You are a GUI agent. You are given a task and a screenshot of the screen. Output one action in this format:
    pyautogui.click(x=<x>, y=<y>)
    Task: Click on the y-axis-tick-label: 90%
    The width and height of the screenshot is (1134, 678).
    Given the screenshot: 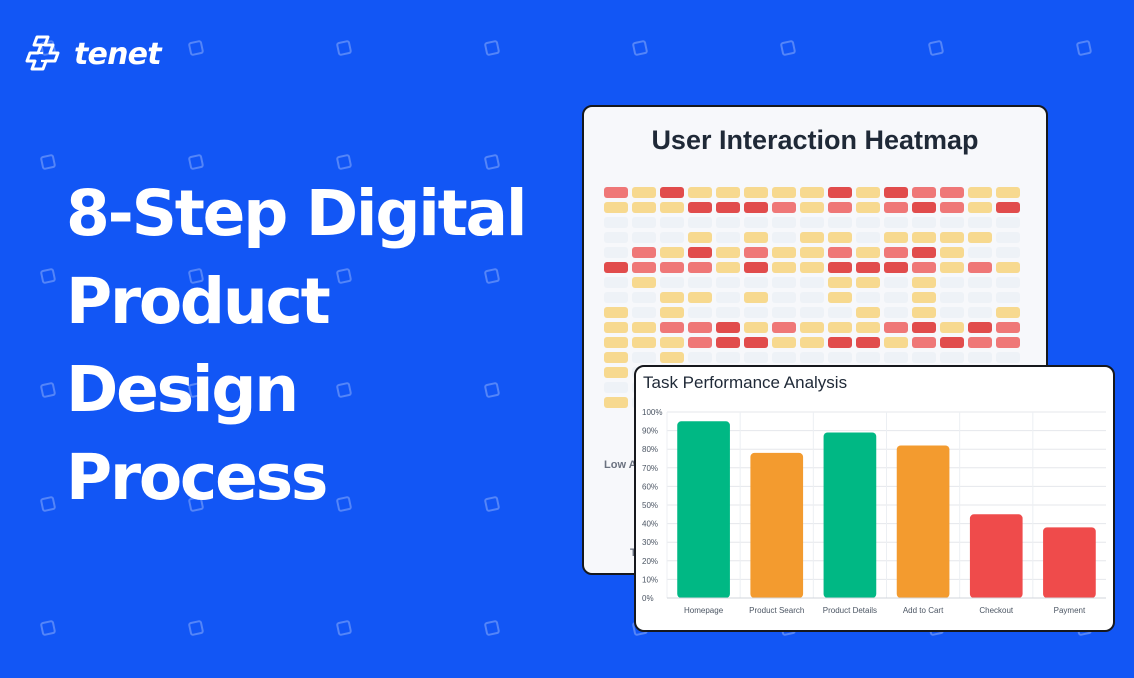 What is the action you would take?
    pyautogui.click(x=650, y=431)
    